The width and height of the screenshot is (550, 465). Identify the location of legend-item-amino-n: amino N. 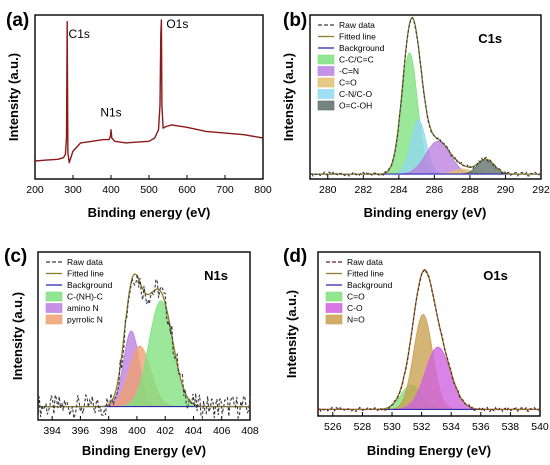
(72, 308).